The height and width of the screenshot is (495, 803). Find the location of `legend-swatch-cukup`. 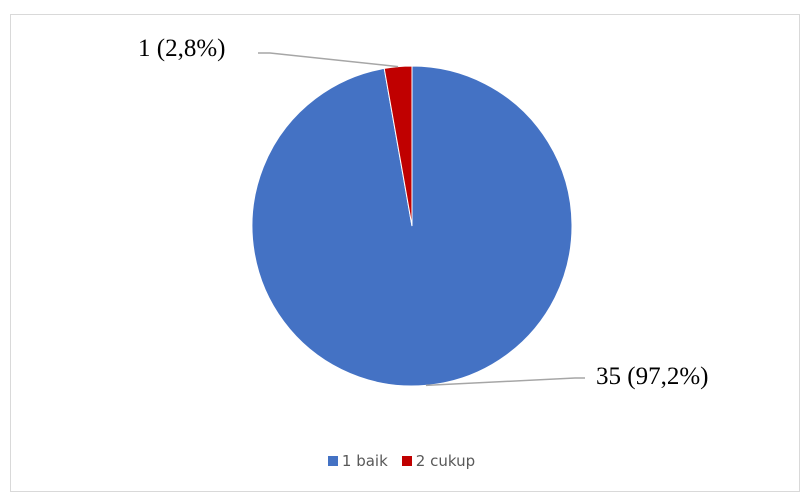

legend-swatch-cukup is located at coordinates (406, 461).